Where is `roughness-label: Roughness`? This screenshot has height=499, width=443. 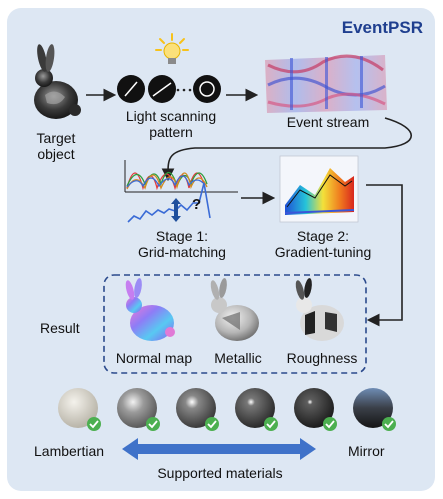 roughness-label: Roughness is located at coordinates (322, 358).